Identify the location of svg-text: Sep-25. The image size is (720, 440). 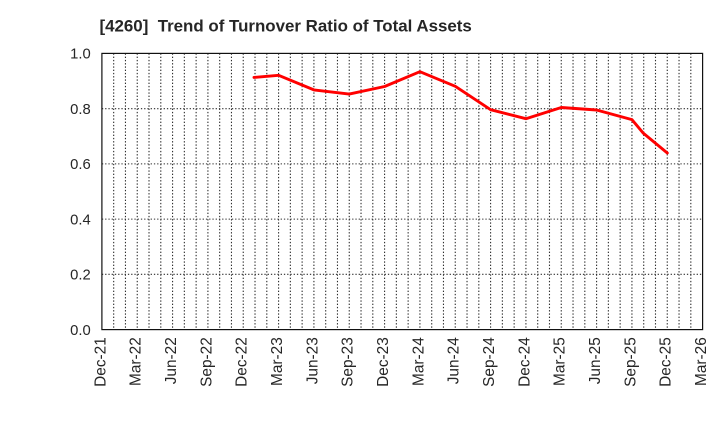
(630, 362).